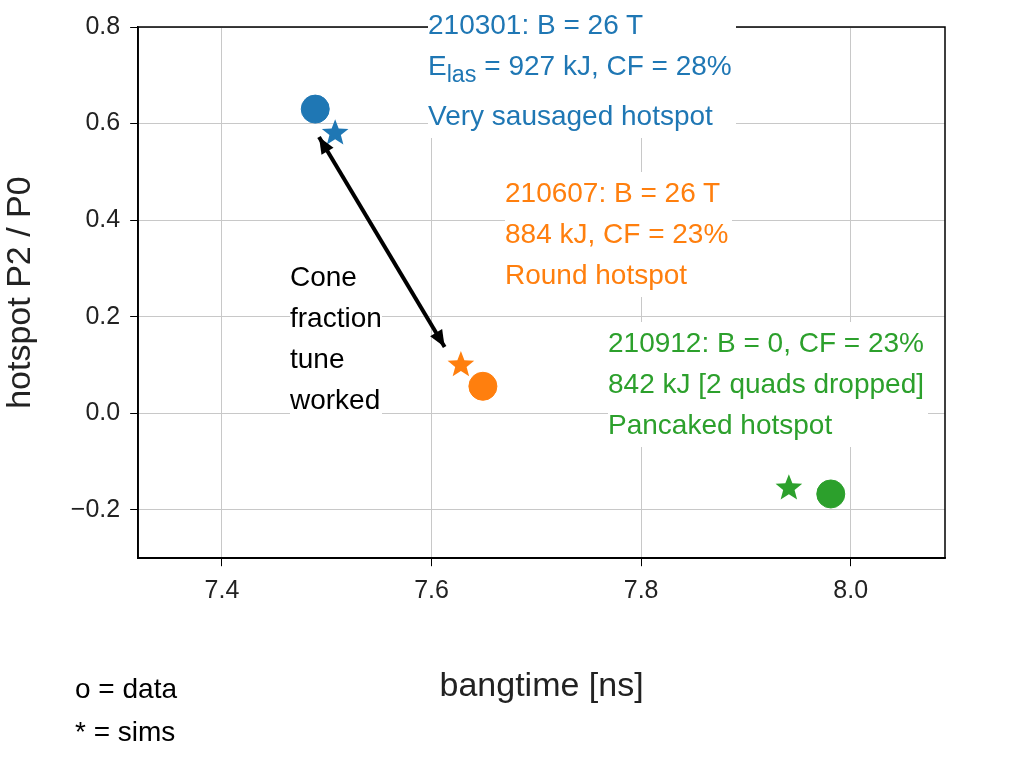 The height and width of the screenshot is (757, 1023). Describe the element at coordinates (222, 589) in the screenshot. I see `x-tick-label: 7.4` at that location.